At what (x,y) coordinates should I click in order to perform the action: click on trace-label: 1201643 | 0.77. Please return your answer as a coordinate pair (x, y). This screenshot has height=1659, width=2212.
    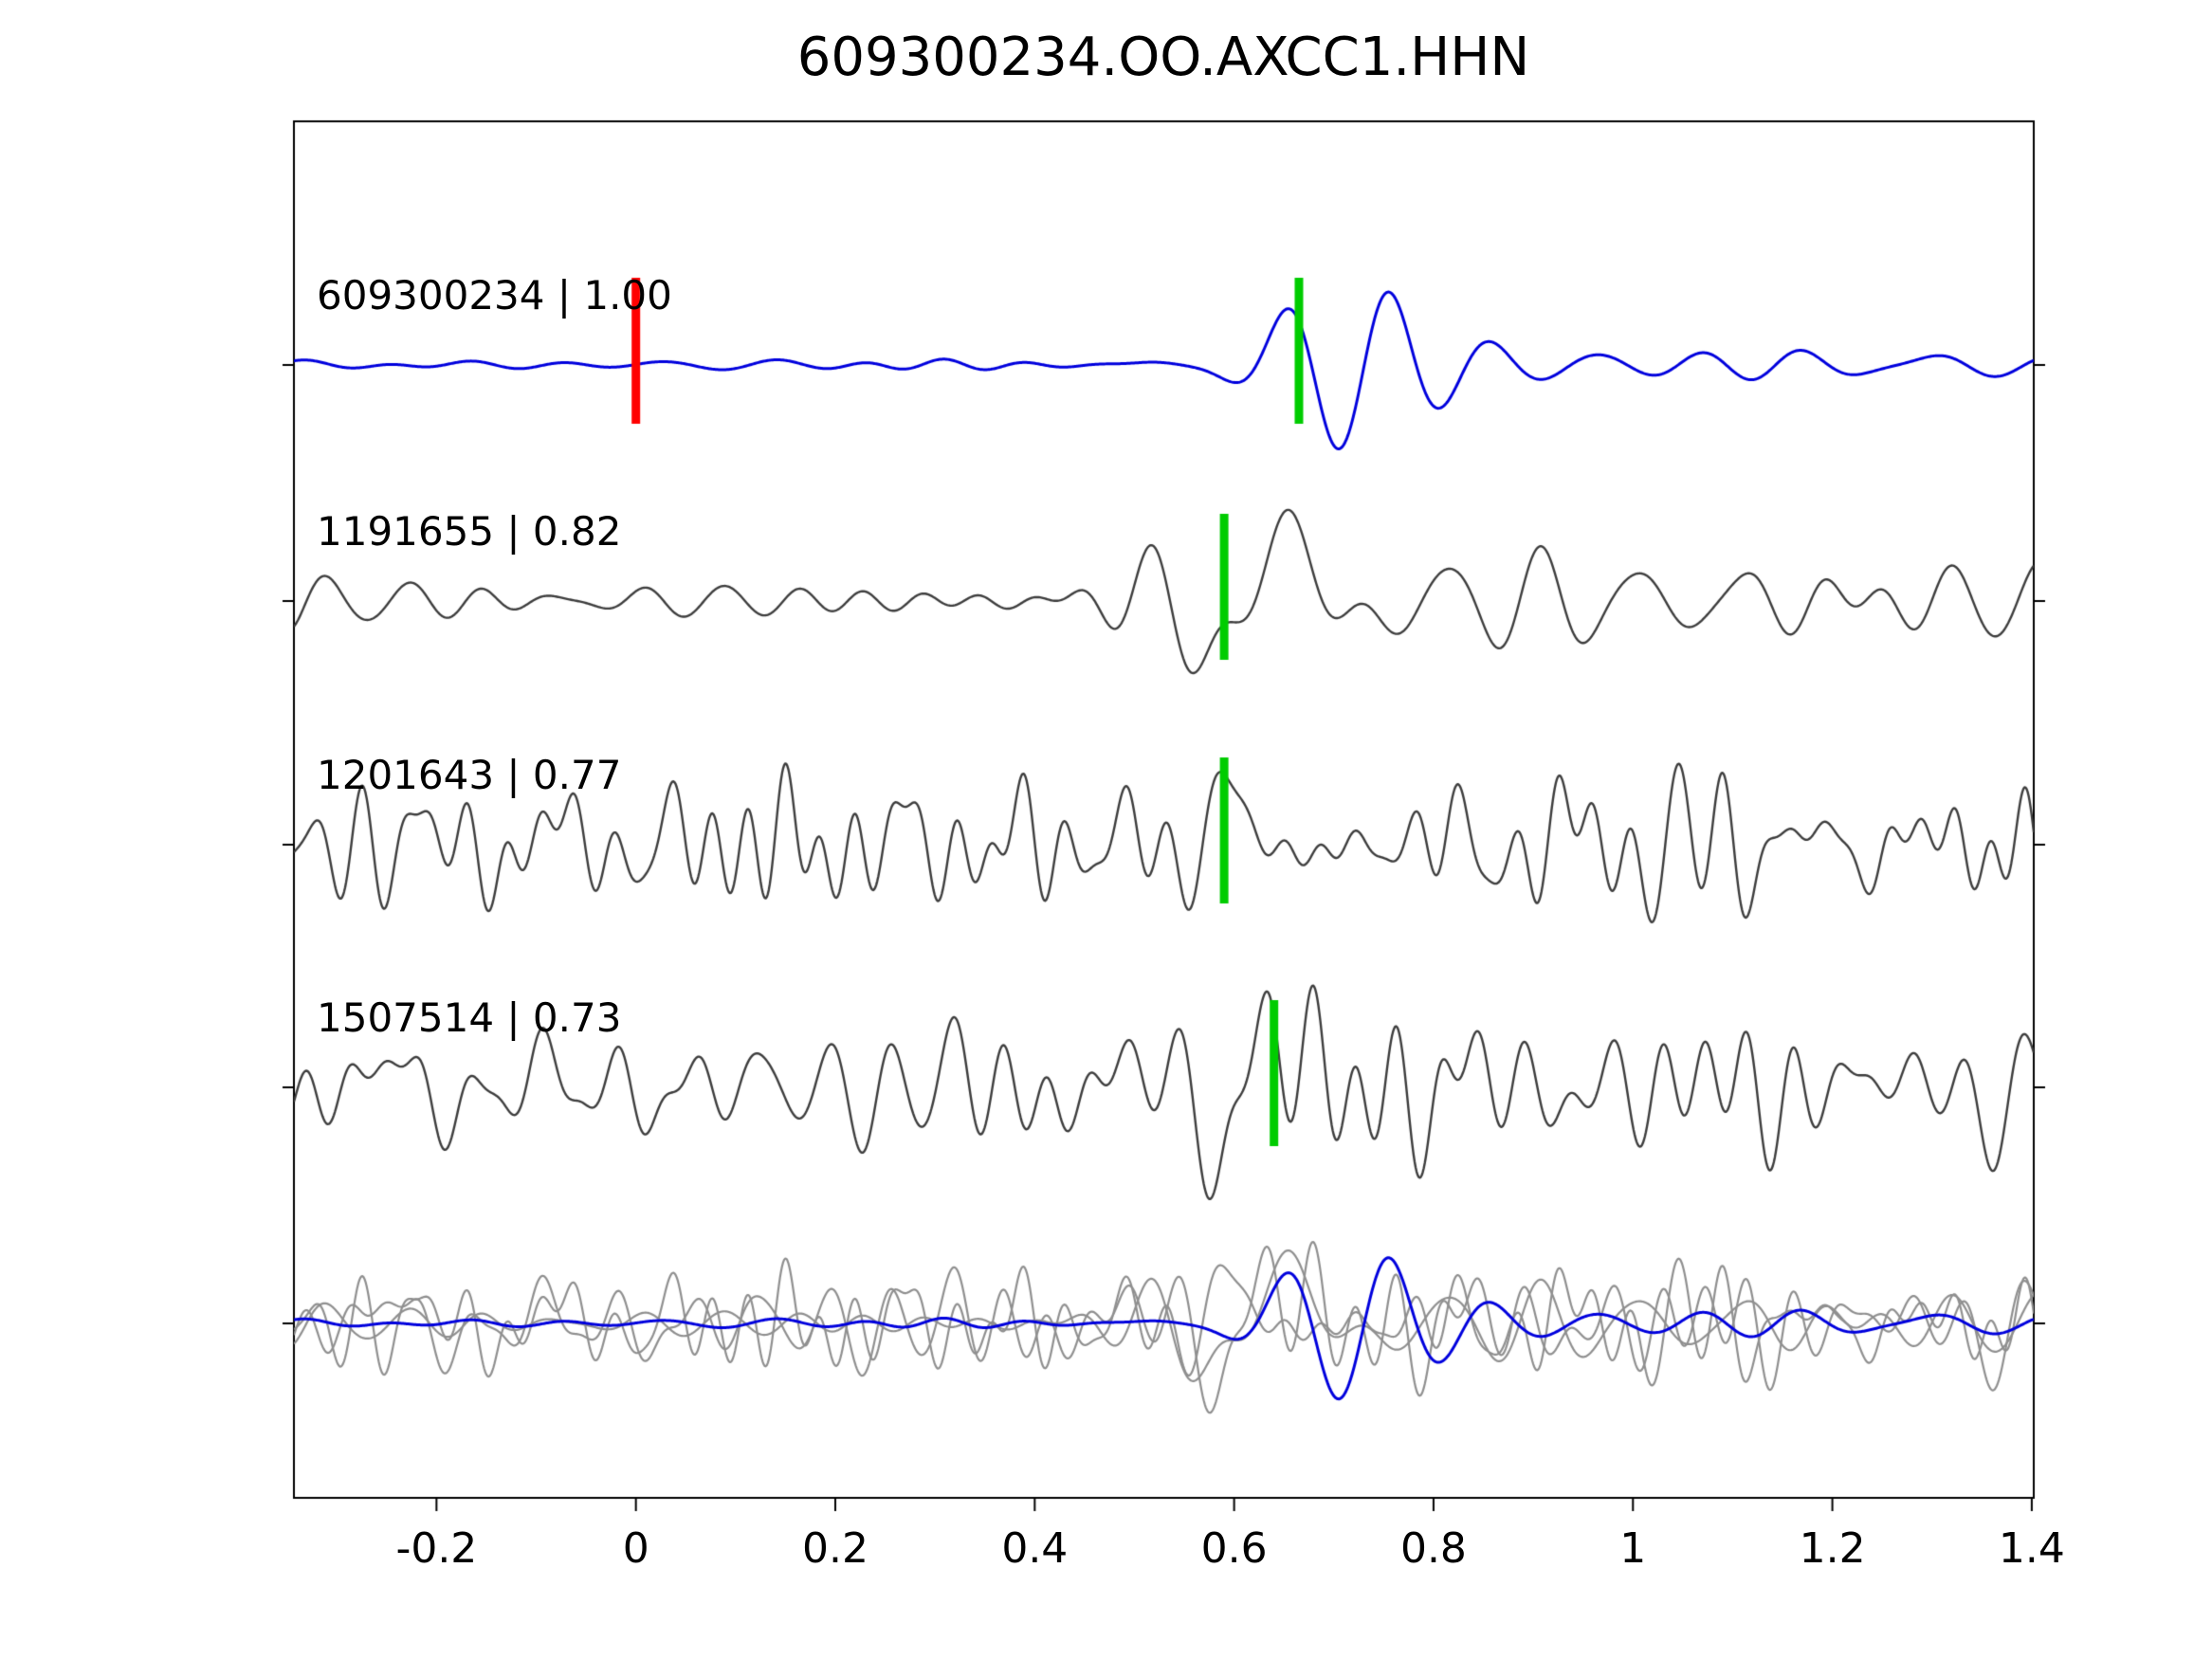
    Looking at the image, I should click on (469, 775).